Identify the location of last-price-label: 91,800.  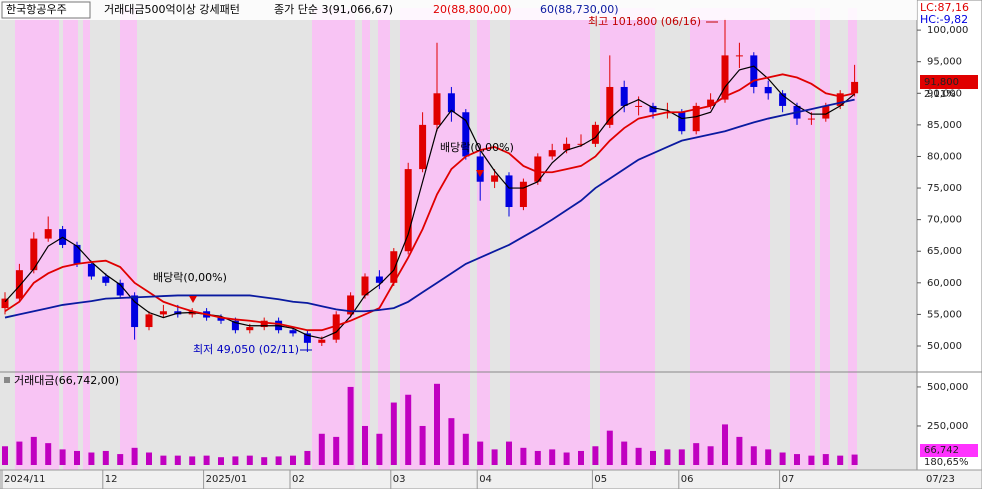
(941, 82).